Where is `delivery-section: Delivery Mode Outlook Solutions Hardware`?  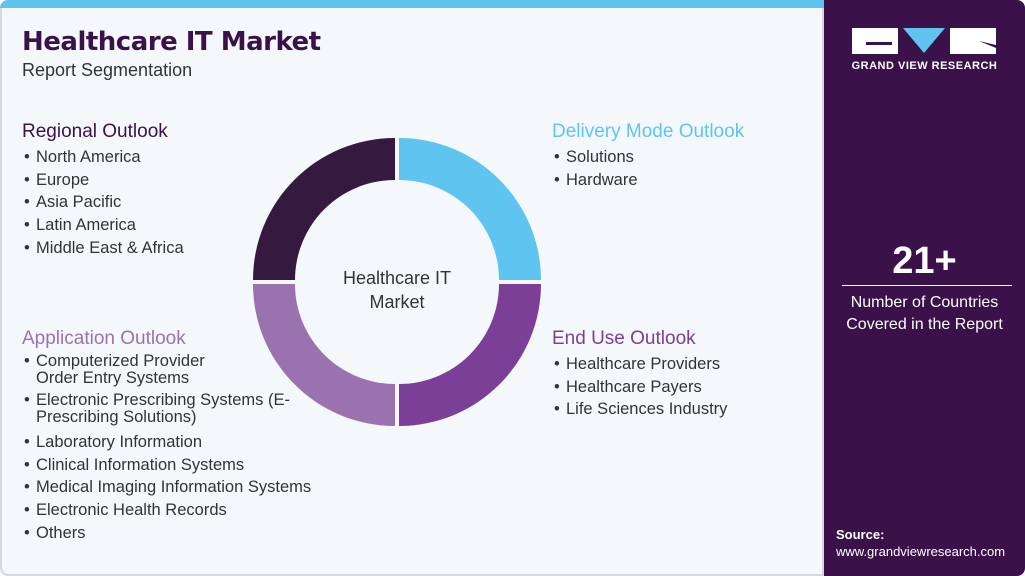 delivery-section: Delivery Mode Outlook Solutions Hardware is located at coordinates (648, 156).